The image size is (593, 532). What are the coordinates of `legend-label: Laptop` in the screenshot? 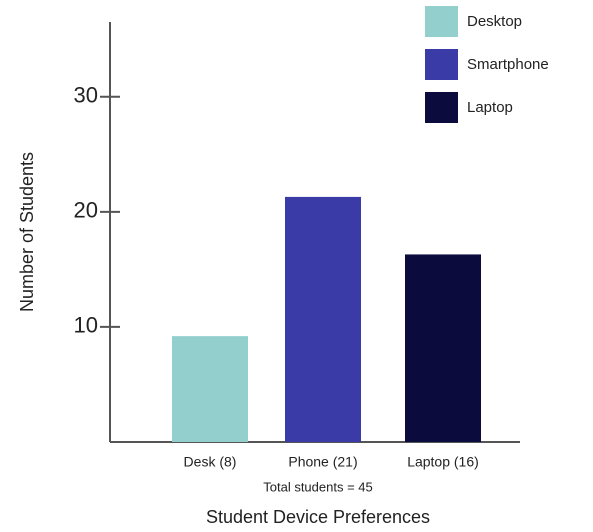 It's located at (490, 107).